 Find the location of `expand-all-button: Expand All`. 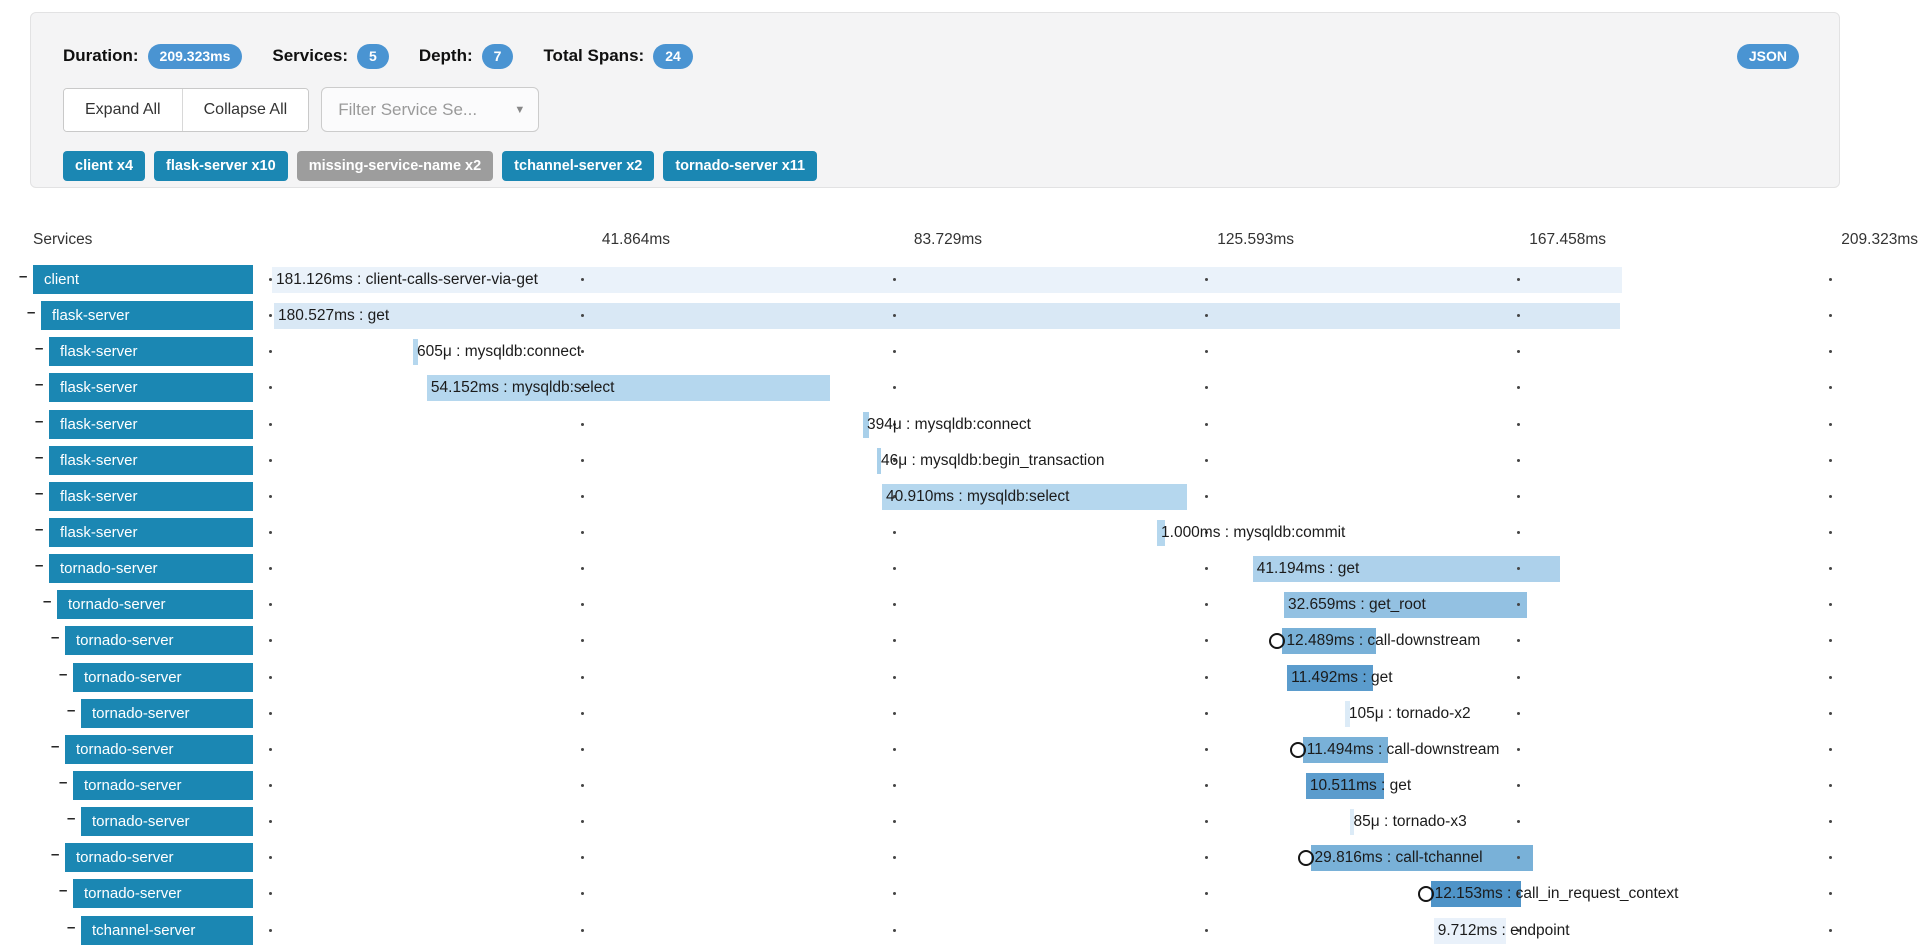

expand-all-button: Expand All is located at coordinates (123, 109).